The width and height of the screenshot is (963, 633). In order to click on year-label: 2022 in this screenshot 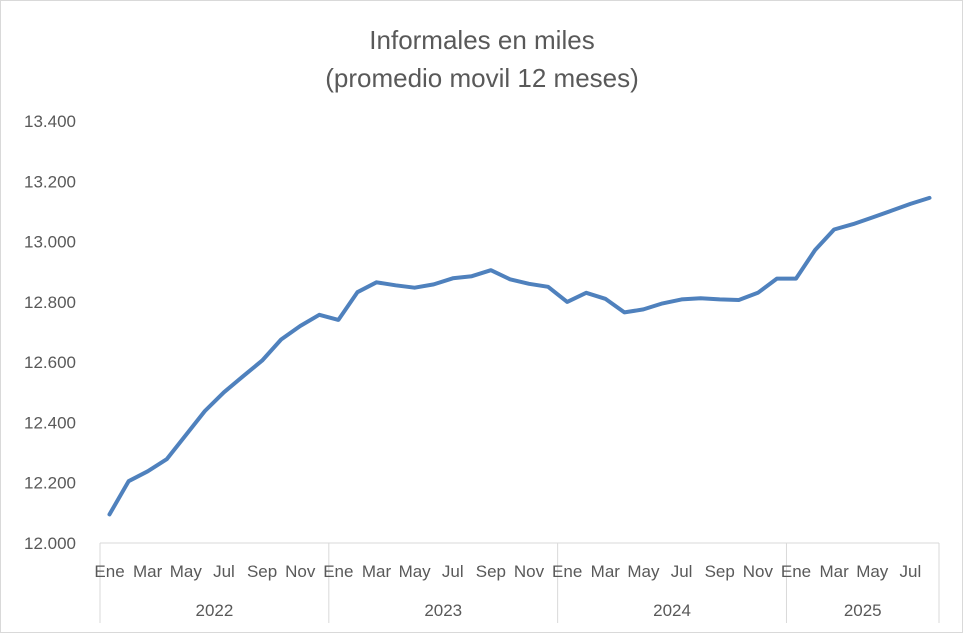, I will do `click(214, 610)`.